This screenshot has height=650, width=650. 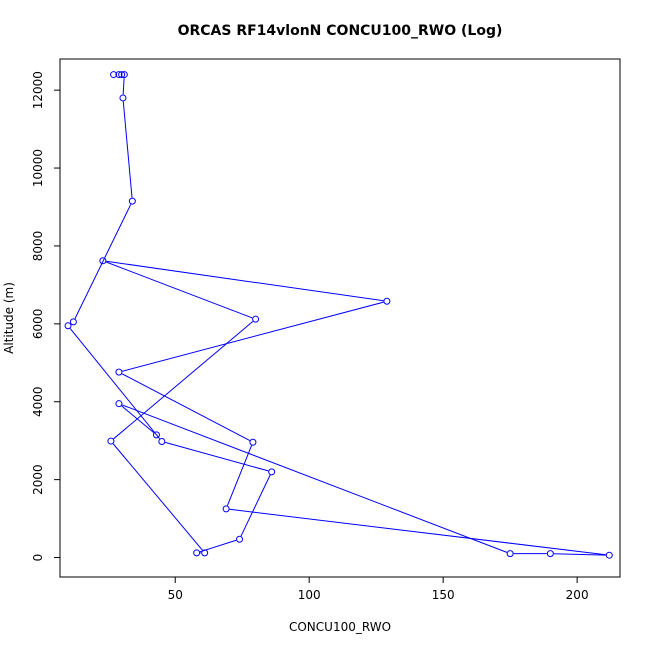 What do you see at coordinates (175, 595) in the screenshot?
I see `x-tick-label: 50` at bounding box center [175, 595].